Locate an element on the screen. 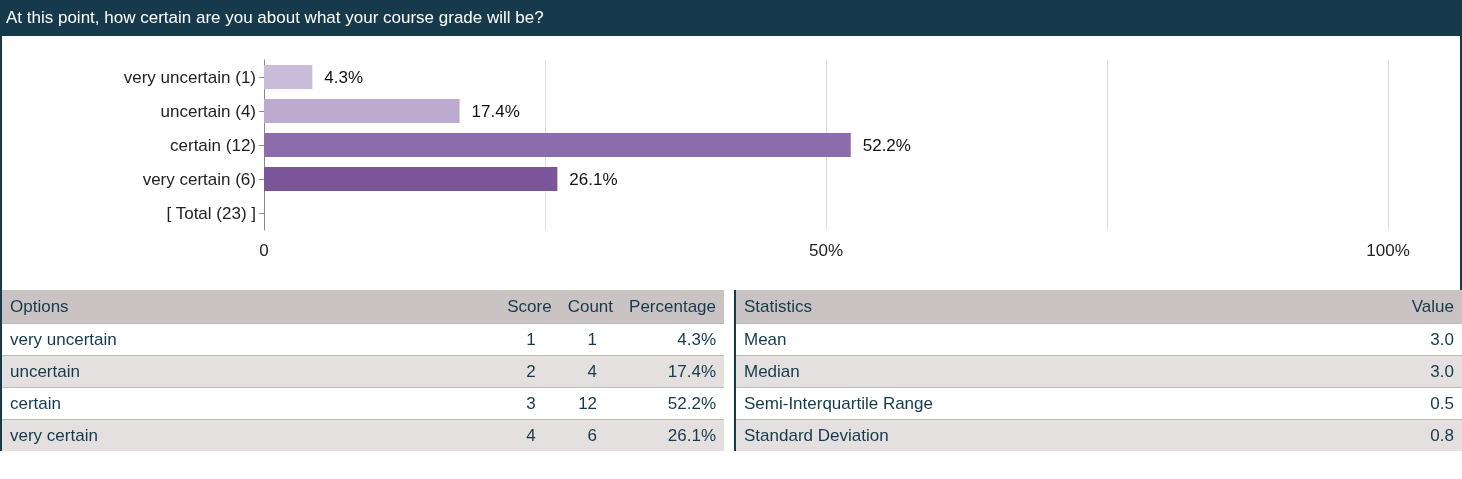 The image size is (1462, 479). category-label: Standard Deviation is located at coordinates (816, 435).